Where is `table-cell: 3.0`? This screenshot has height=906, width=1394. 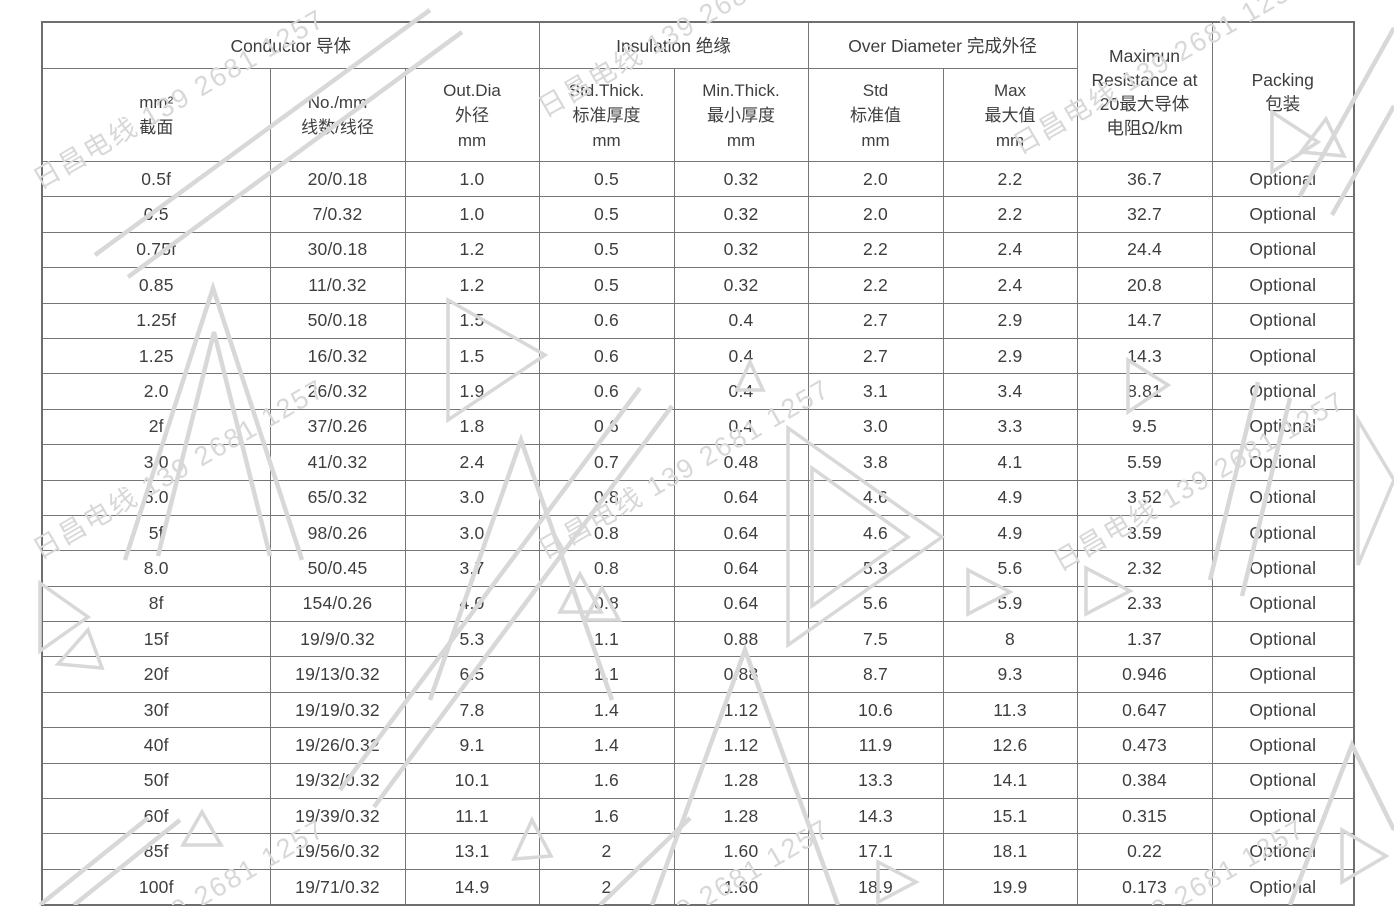
table-cell: 3.0 is located at coordinates (156, 462).